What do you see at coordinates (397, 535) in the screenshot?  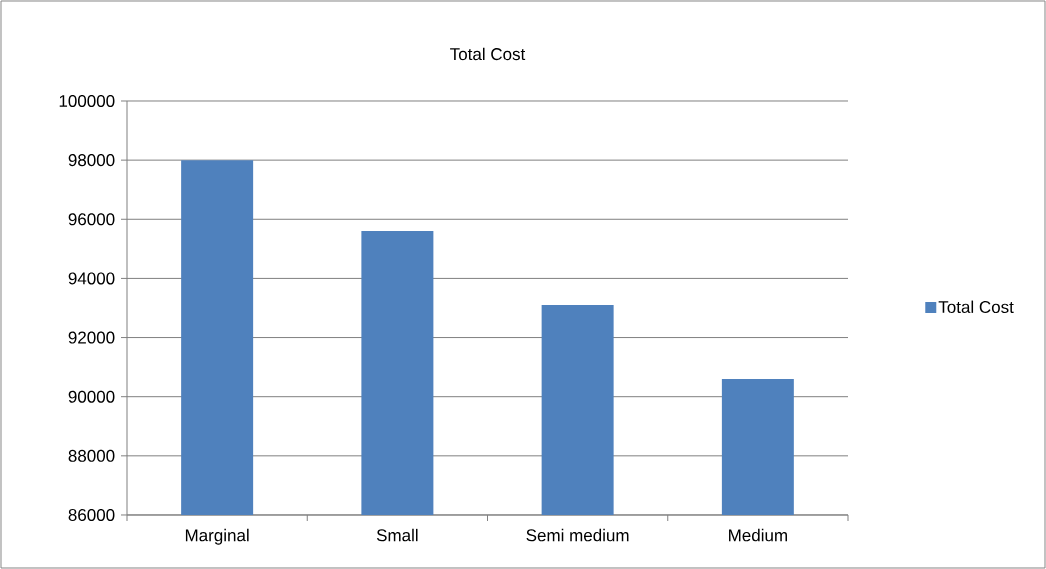 I see `x-tick-label: Small` at bounding box center [397, 535].